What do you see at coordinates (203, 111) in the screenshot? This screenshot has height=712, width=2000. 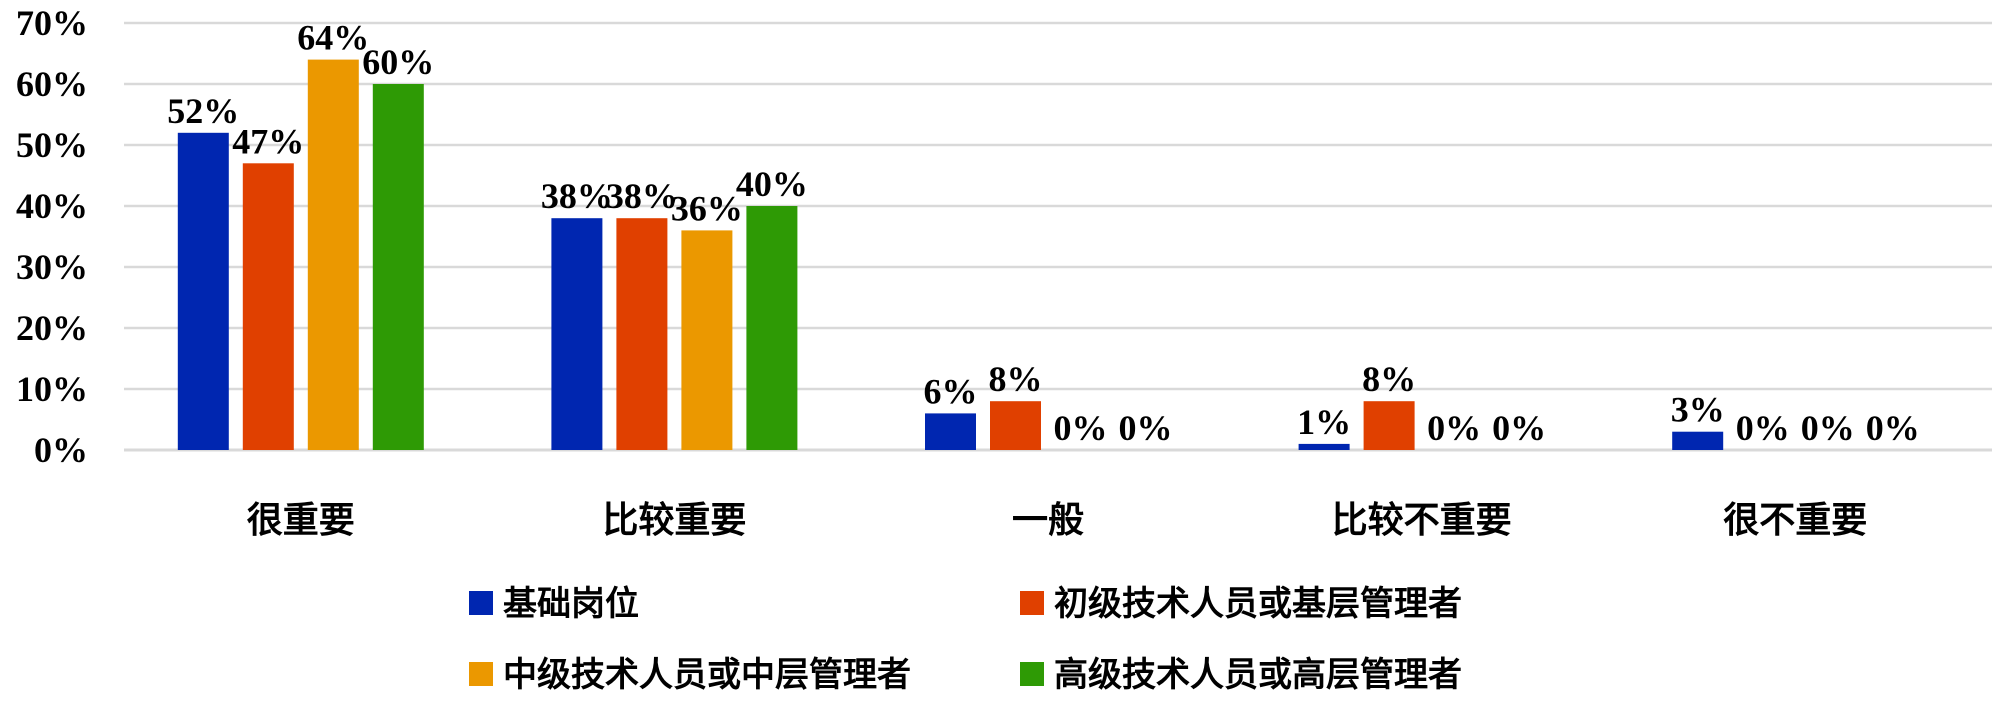 I see `data-label: 52%` at bounding box center [203, 111].